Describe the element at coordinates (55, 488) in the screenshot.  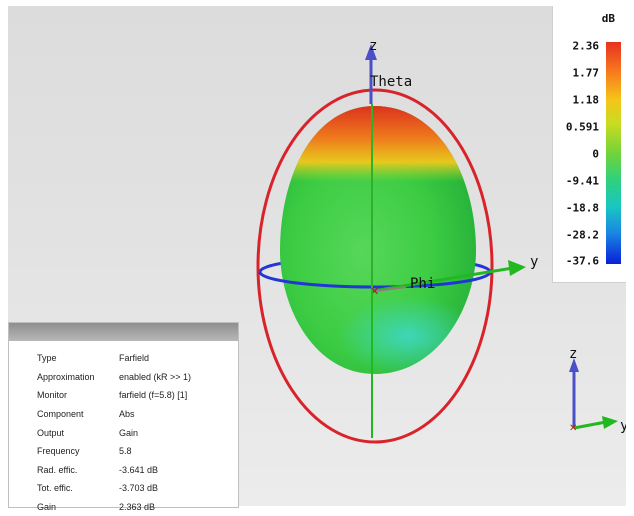
I see `info-key: Tot. effic.` at that location.